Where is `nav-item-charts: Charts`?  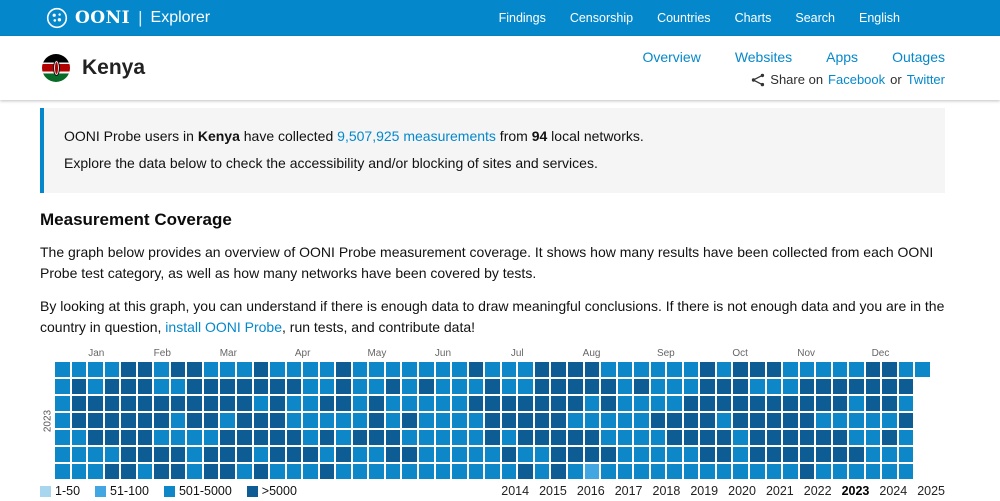
nav-item-charts: Charts is located at coordinates (753, 18).